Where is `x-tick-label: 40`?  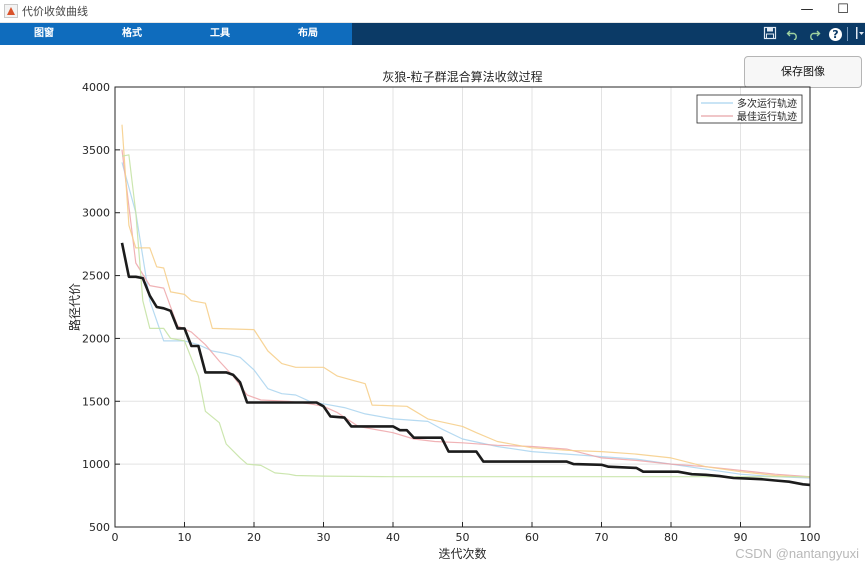
x-tick-label: 40 is located at coordinates (393, 537).